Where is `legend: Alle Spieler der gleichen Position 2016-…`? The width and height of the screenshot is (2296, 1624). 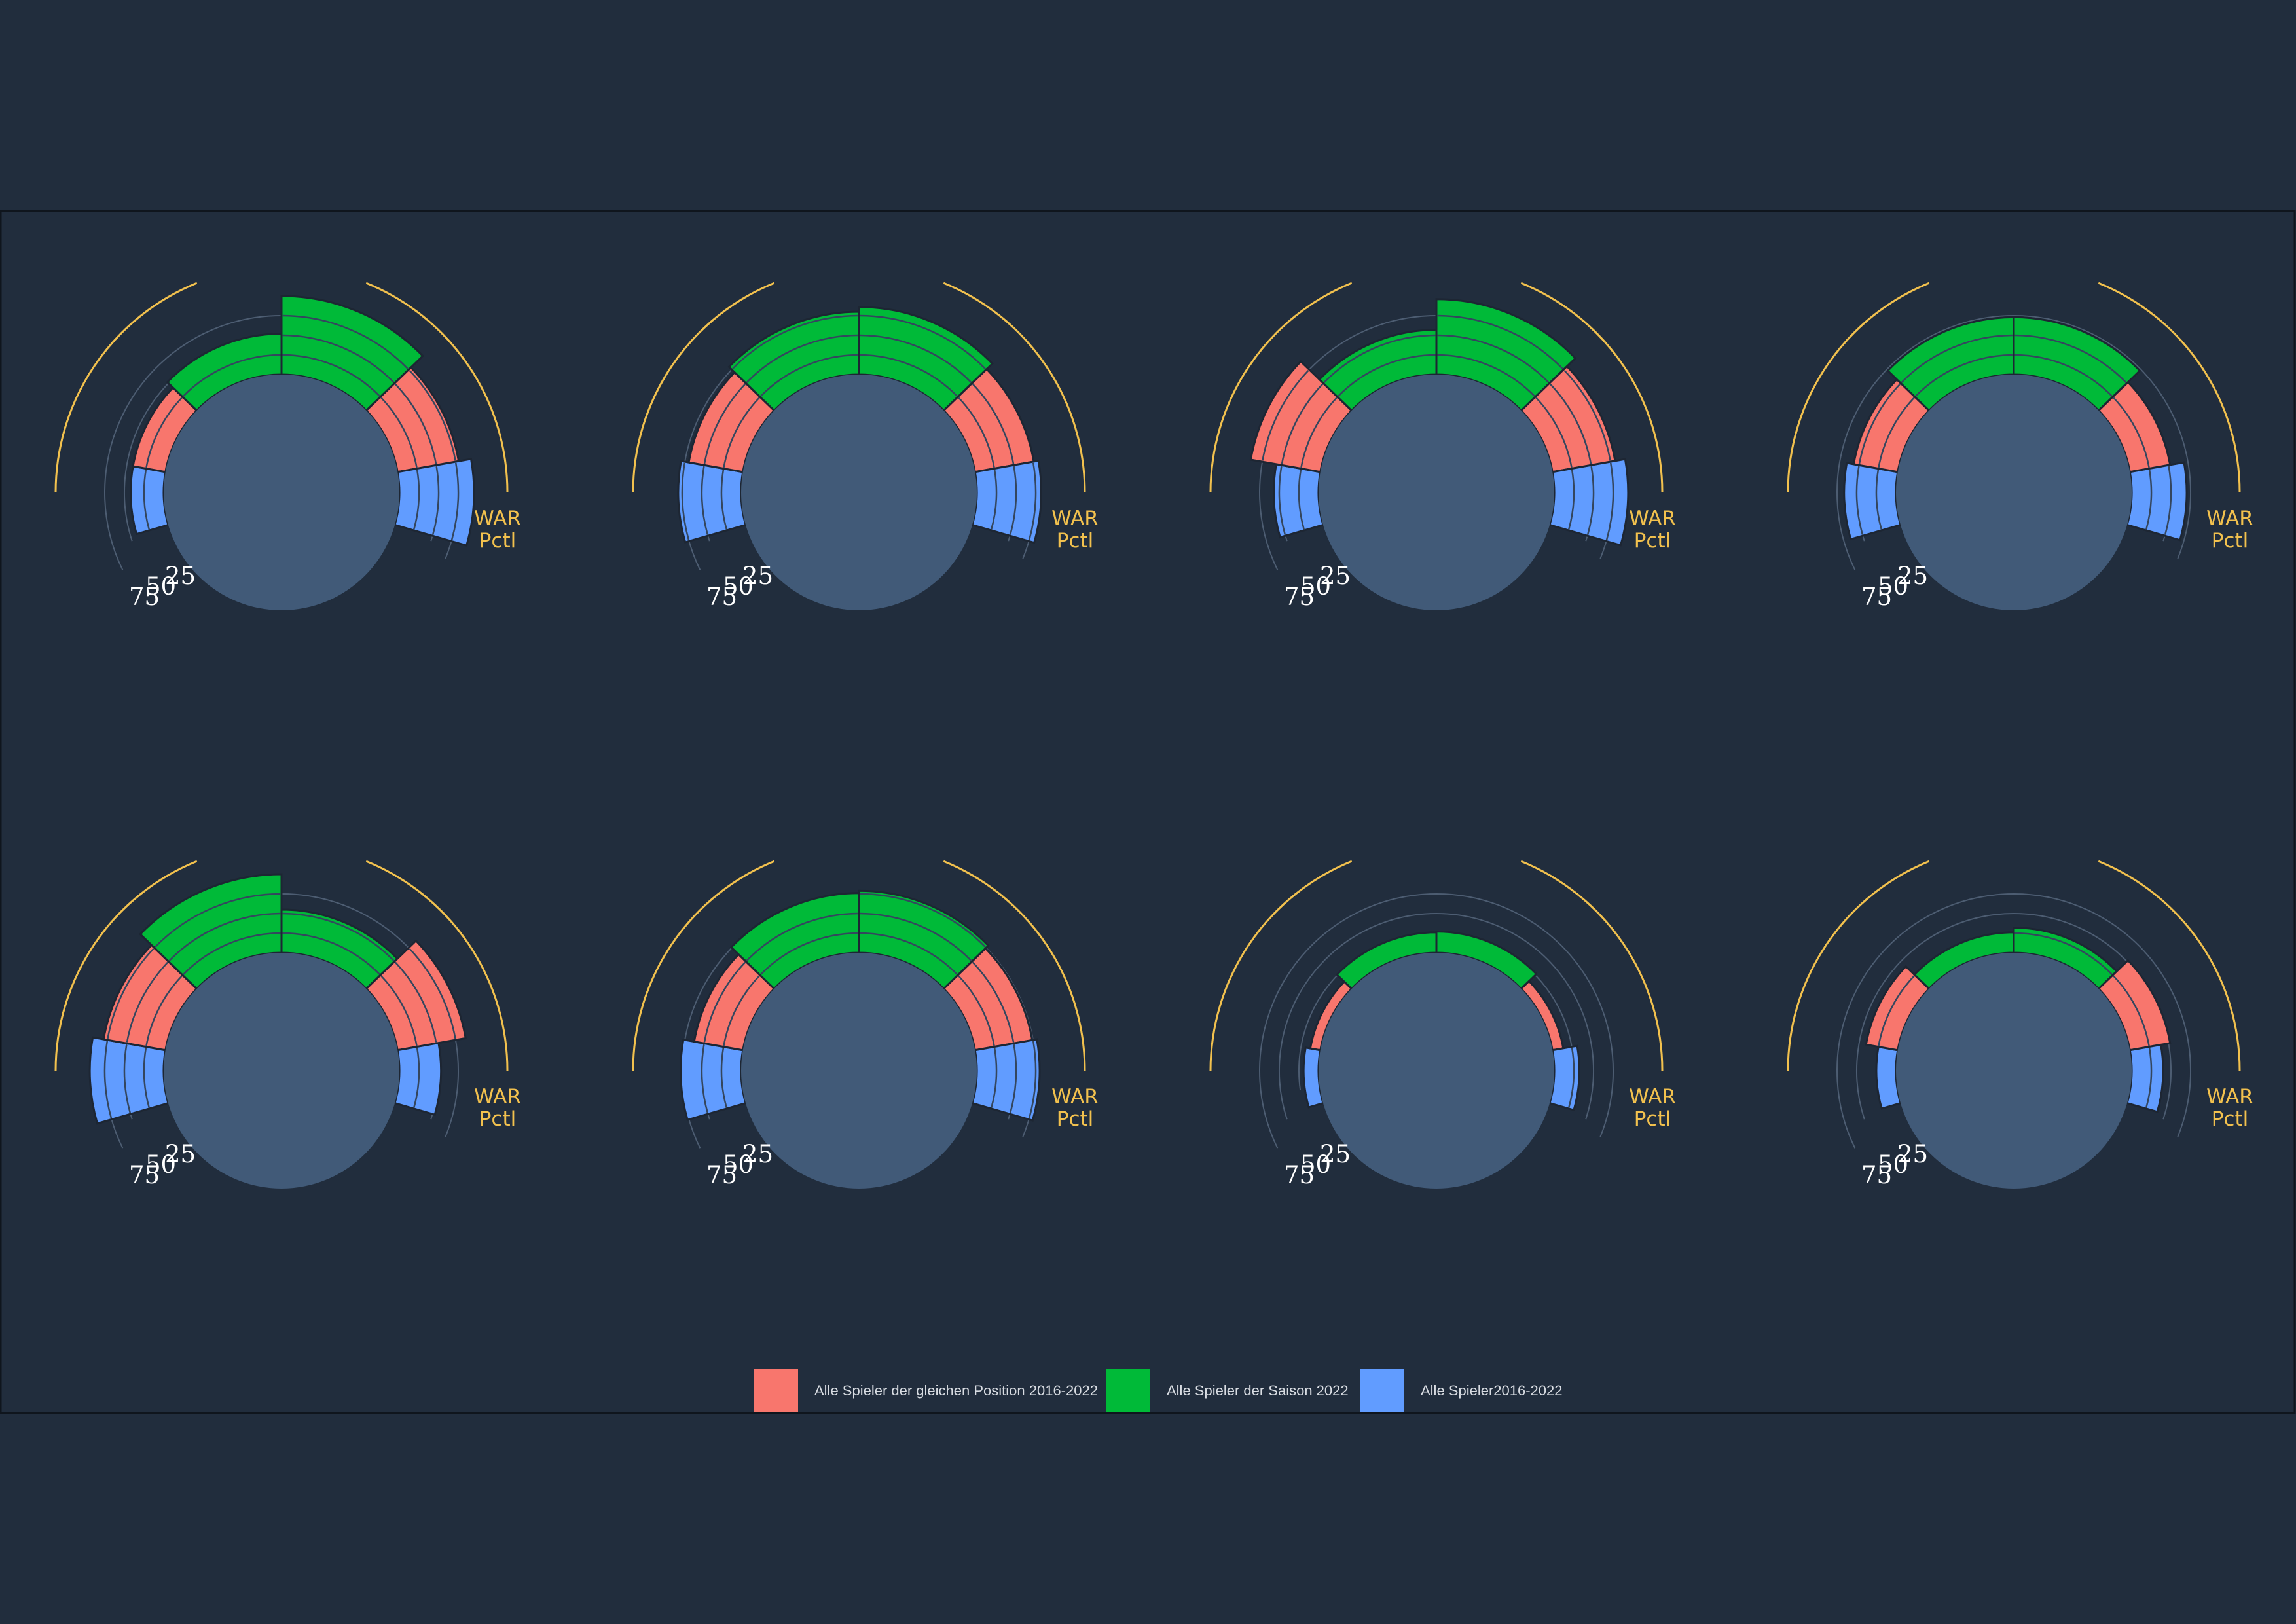 legend: Alle Spieler der gleichen Position 2016-… is located at coordinates (1158, 1390).